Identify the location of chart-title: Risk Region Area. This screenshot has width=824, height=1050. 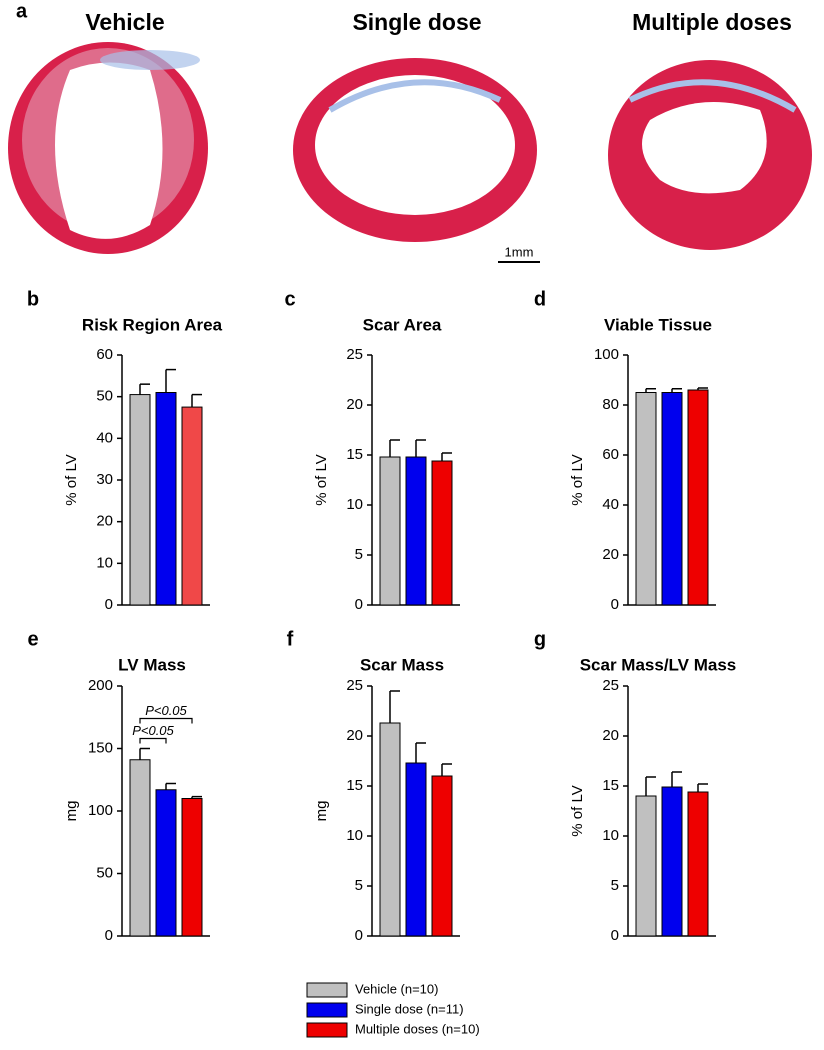
(152, 324).